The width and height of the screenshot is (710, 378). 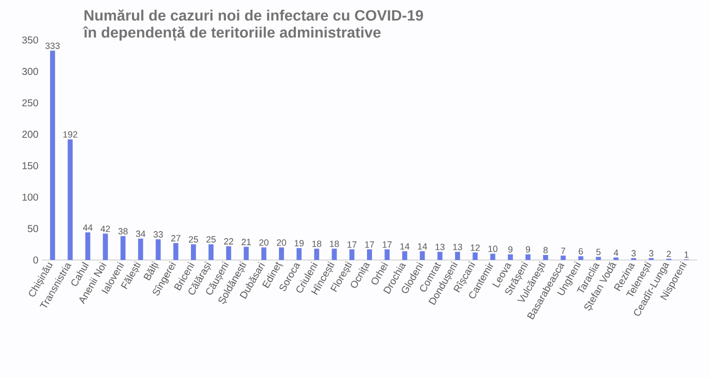 I want to click on data-label: 19, so click(x=299, y=243).